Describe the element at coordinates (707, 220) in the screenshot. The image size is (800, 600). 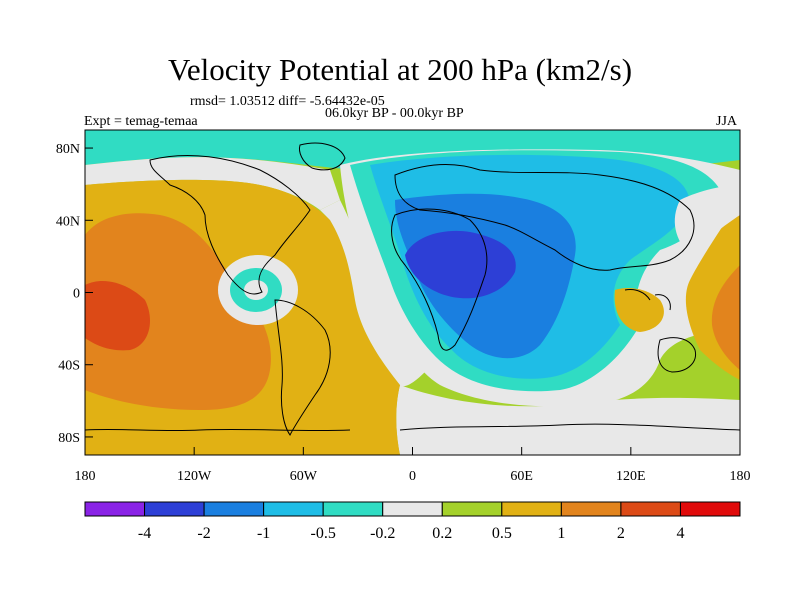
I see `east-asia-grey` at that location.